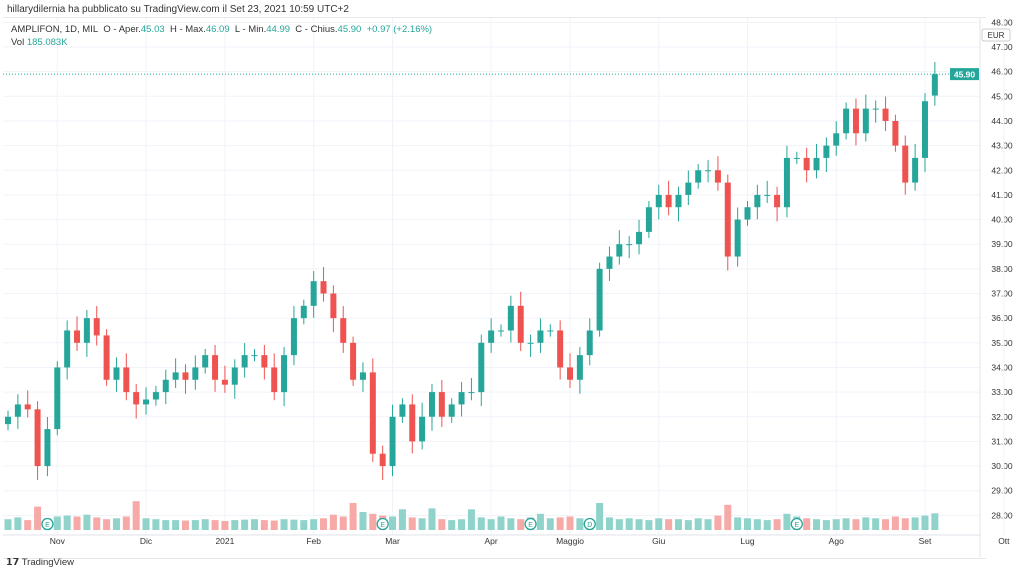 The width and height of the screenshot is (1024, 574). What do you see at coordinates (316, 29) in the screenshot?
I see `close-label: C - Chius.` at bounding box center [316, 29].